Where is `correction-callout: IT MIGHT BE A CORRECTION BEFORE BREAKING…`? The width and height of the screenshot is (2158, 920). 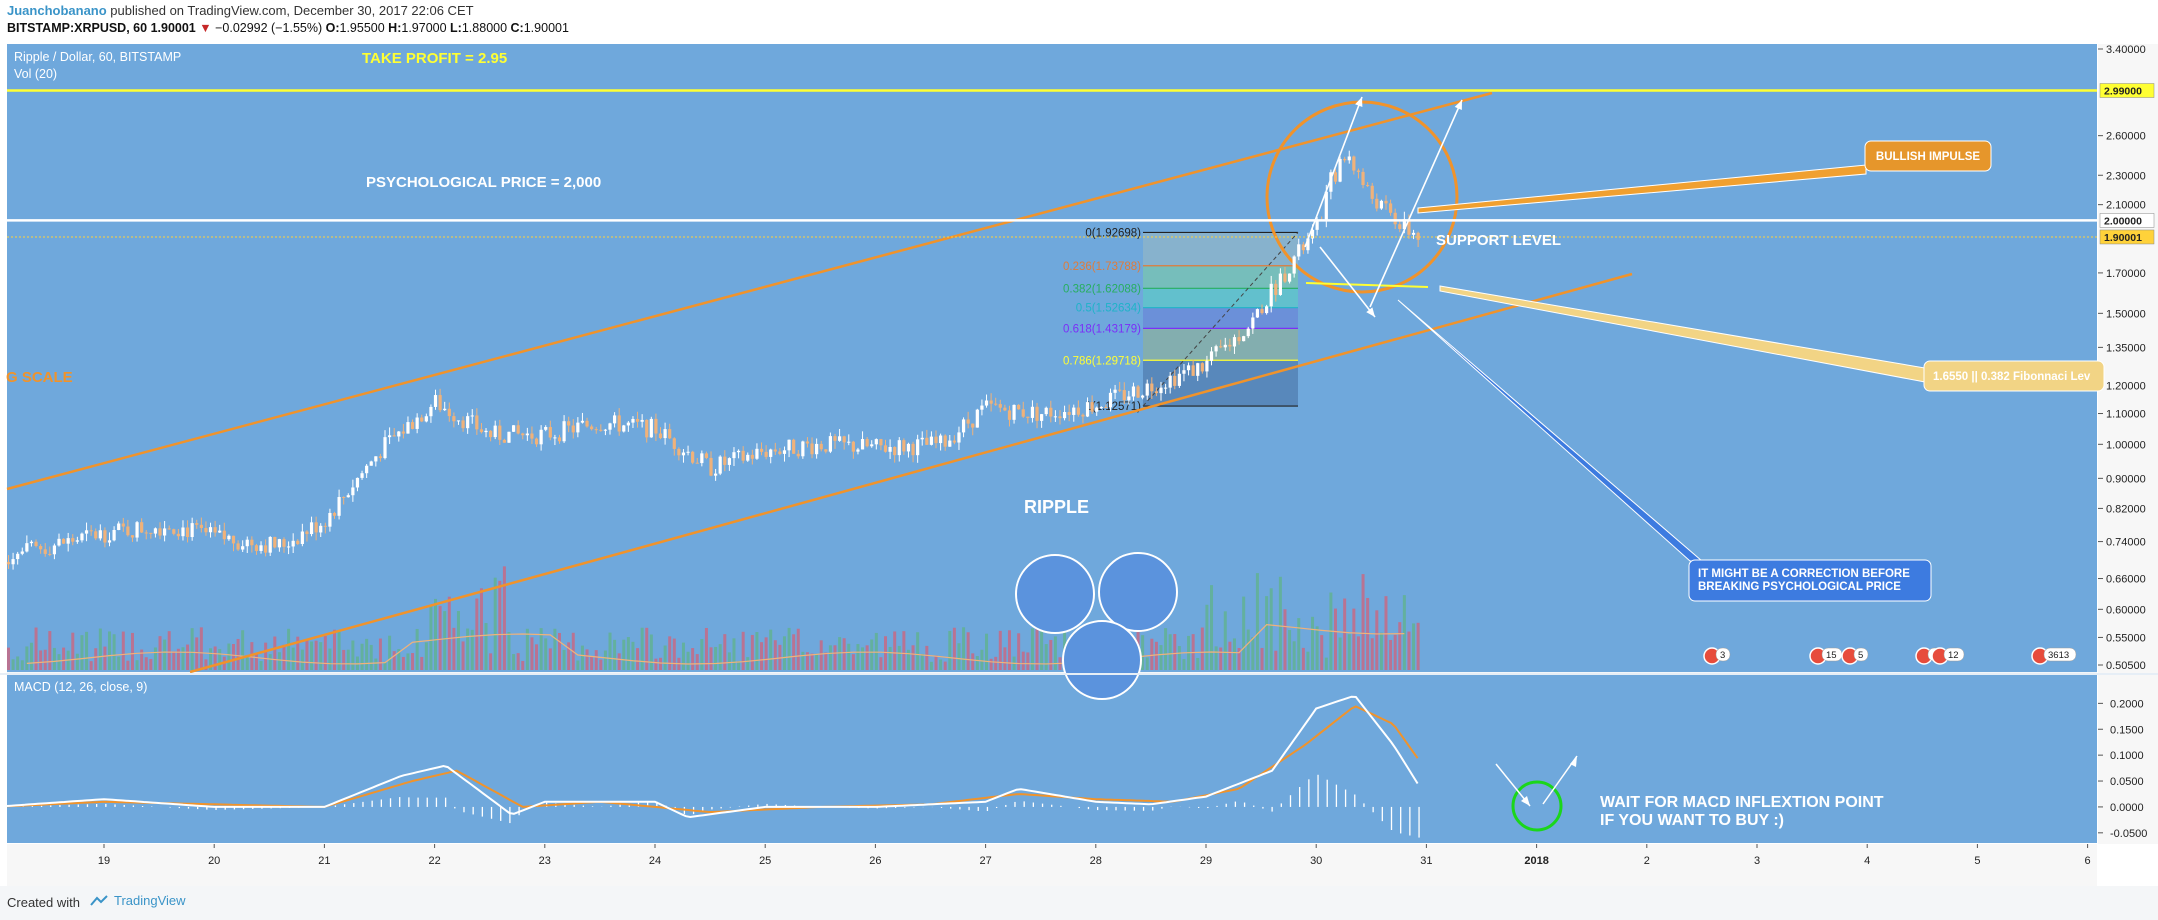 correction-callout: IT MIGHT BE A CORRECTION BEFORE BREAKING… is located at coordinates (1664, 450).